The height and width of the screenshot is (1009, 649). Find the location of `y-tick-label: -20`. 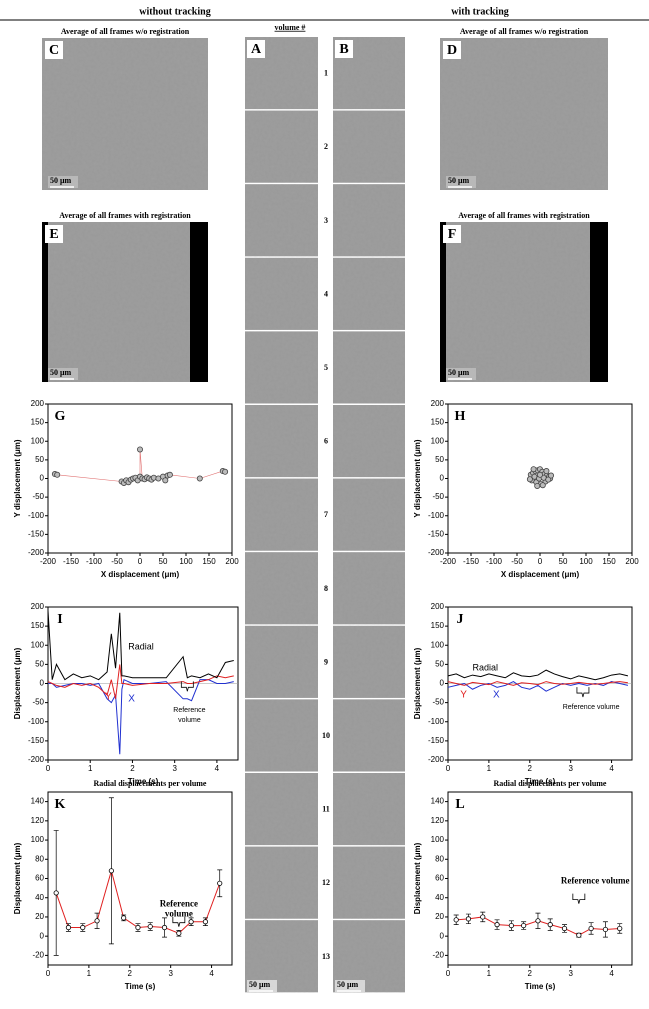

y-tick-label: -20 is located at coordinates (438, 954).